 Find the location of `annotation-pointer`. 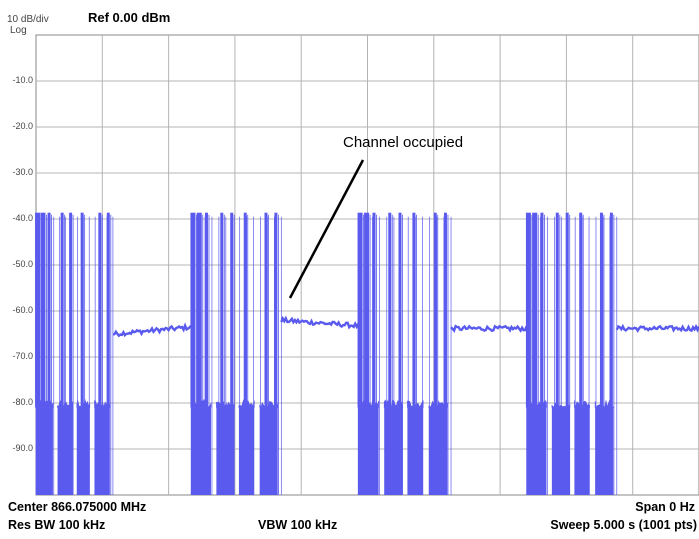

annotation-pointer is located at coordinates (326, 229).